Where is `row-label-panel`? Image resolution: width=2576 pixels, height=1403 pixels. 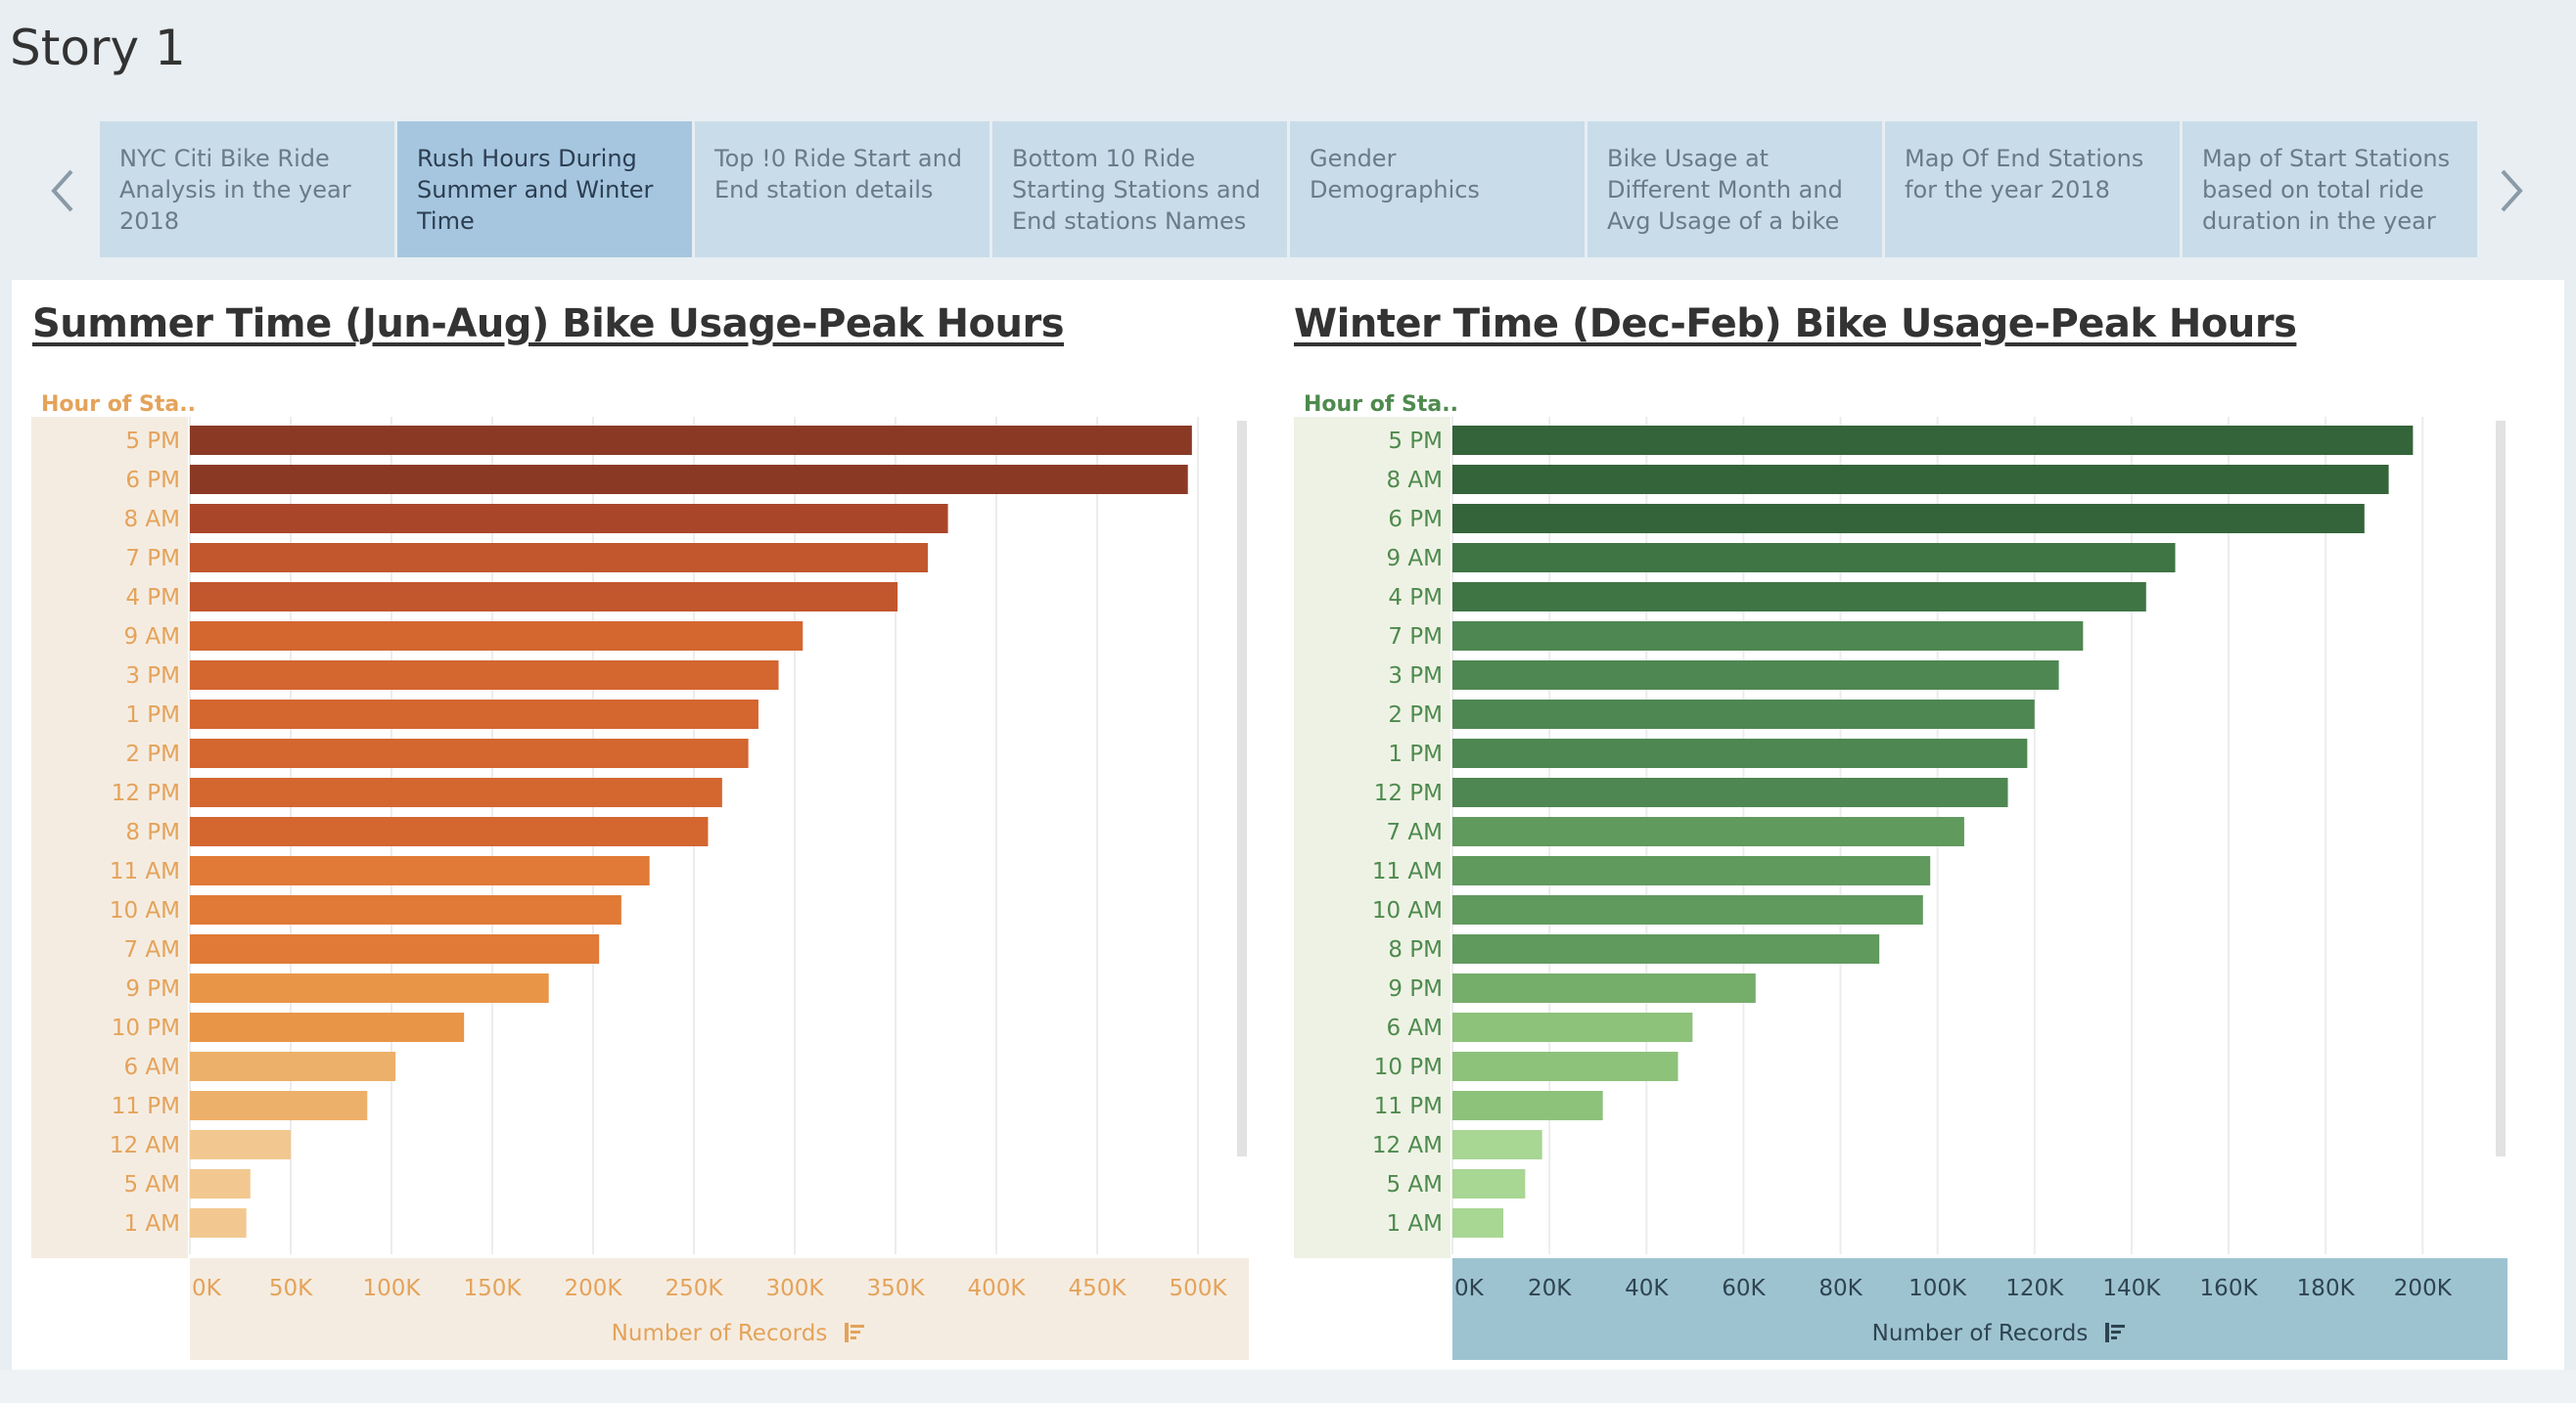
row-label-panel is located at coordinates (1372, 837).